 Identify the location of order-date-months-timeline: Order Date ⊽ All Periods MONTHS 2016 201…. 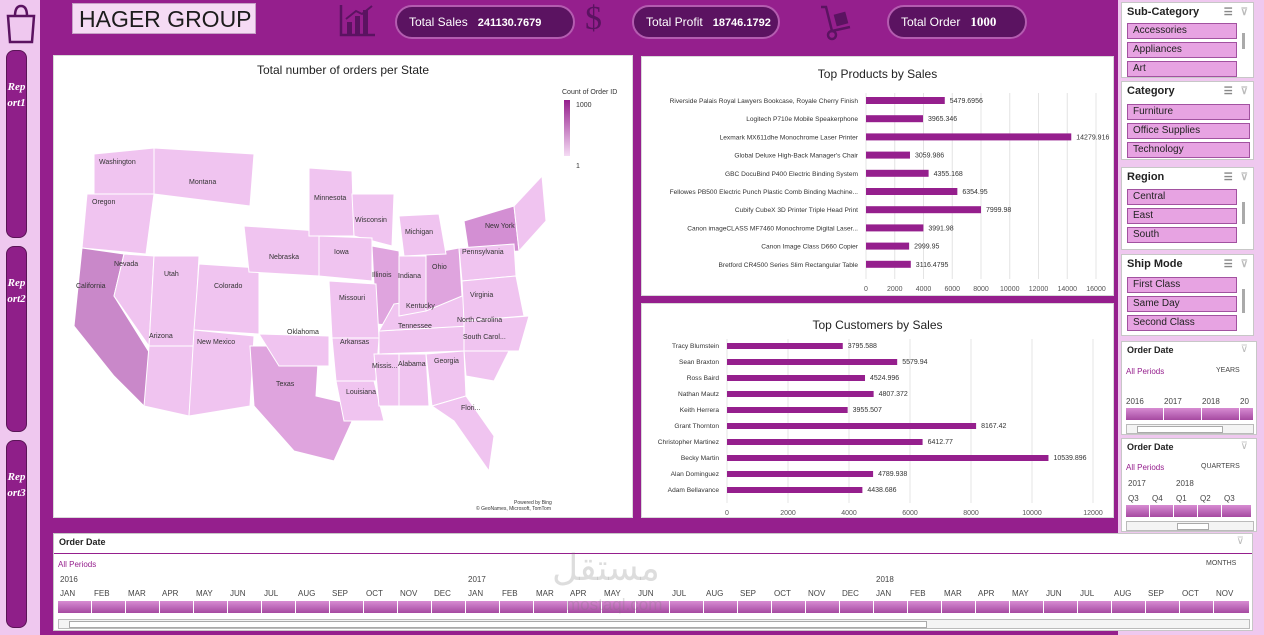
(653, 582).